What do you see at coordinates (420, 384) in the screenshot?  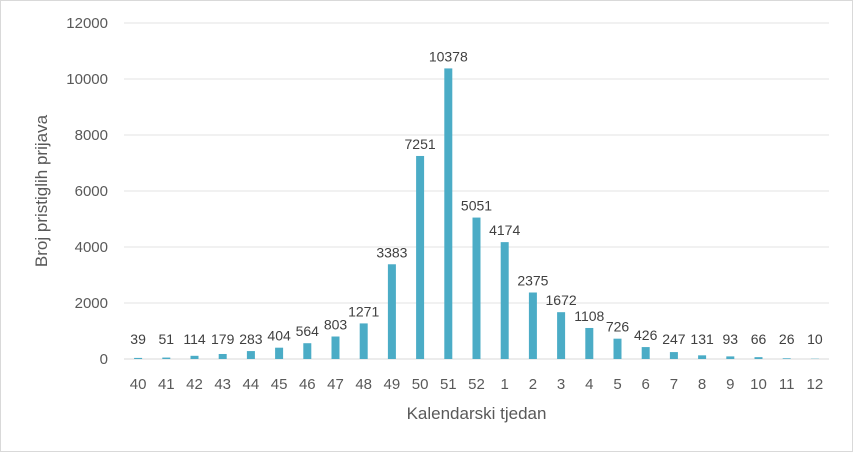 I see `x-tick-label: 50` at bounding box center [420, 384].